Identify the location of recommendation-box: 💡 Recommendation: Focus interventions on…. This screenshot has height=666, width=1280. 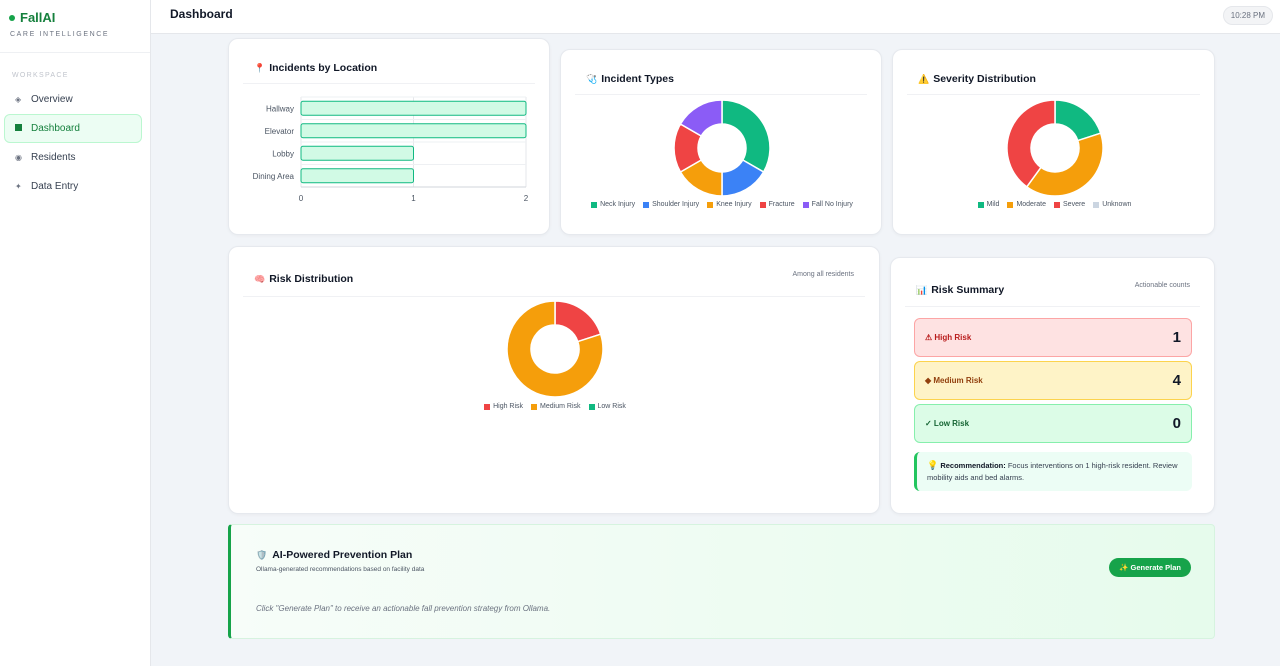
(1053, 471).